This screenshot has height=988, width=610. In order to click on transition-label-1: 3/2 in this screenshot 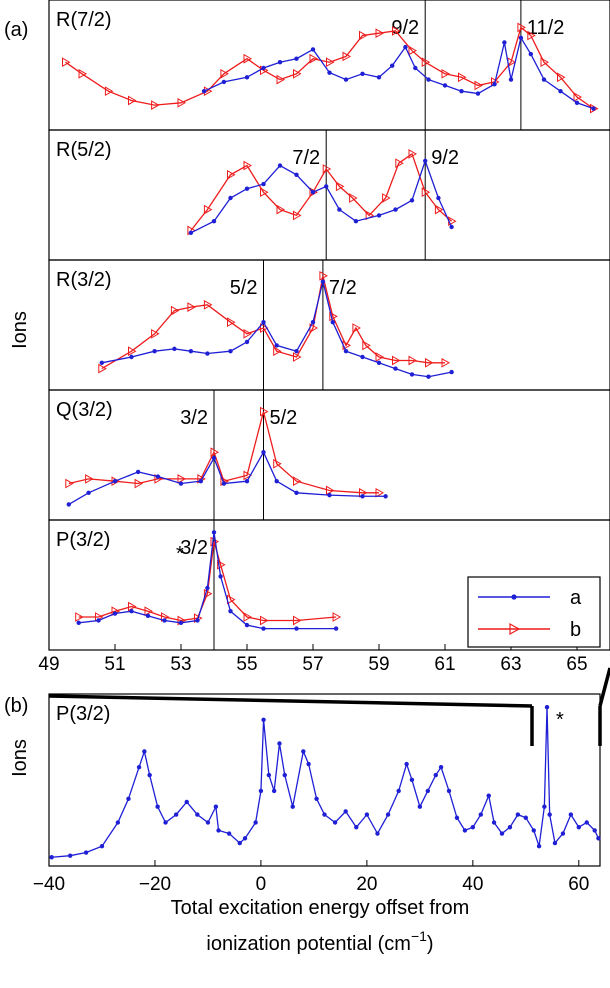, I will do `click(194, 418)`.